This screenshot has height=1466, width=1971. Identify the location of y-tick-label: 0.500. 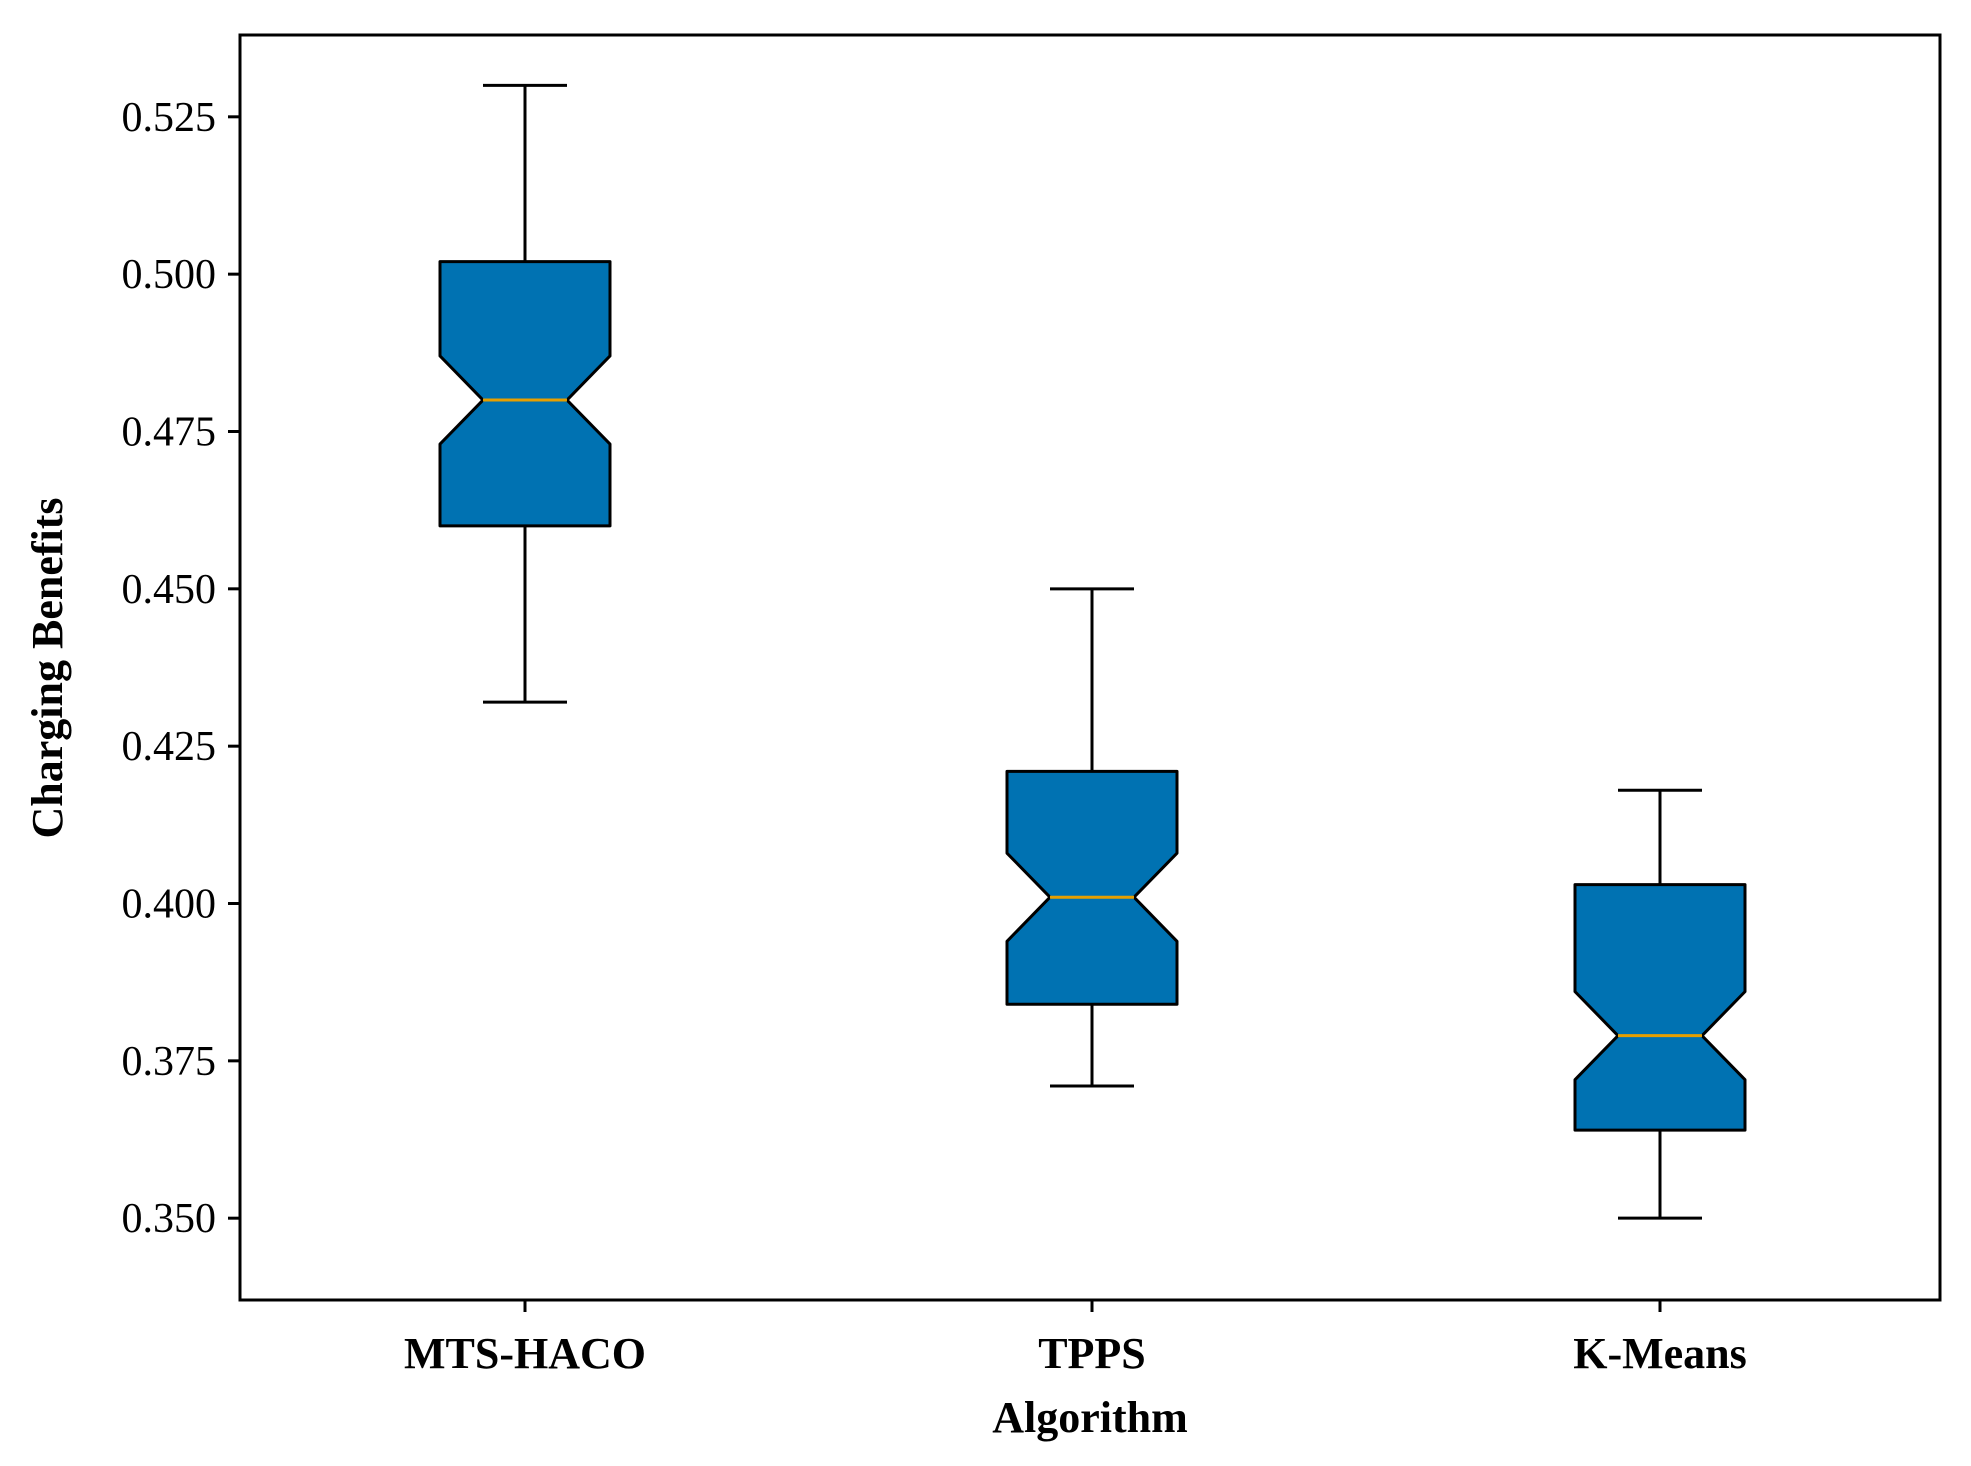
(169, 275).